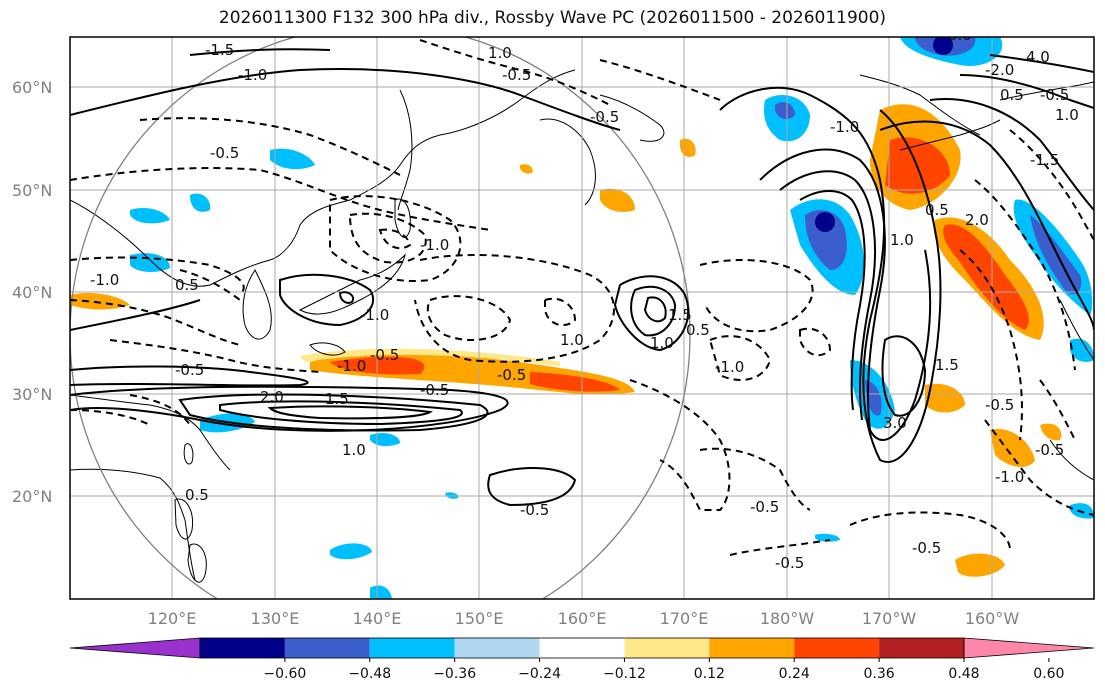 This screenshot has height=692, width=1105. Describe the element at coordinates (1038, 57) in the screenshot. I see `contour-label: 4.0` at that location.